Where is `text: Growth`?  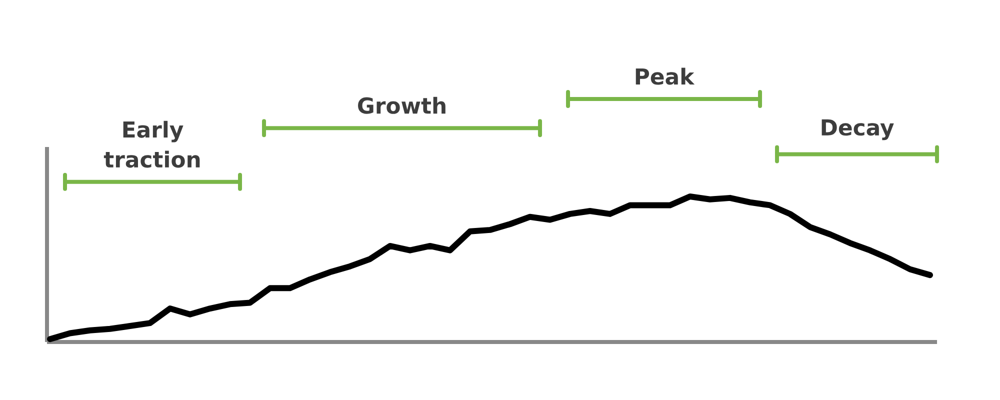 text: Growth is located at coordinates (402, 105).